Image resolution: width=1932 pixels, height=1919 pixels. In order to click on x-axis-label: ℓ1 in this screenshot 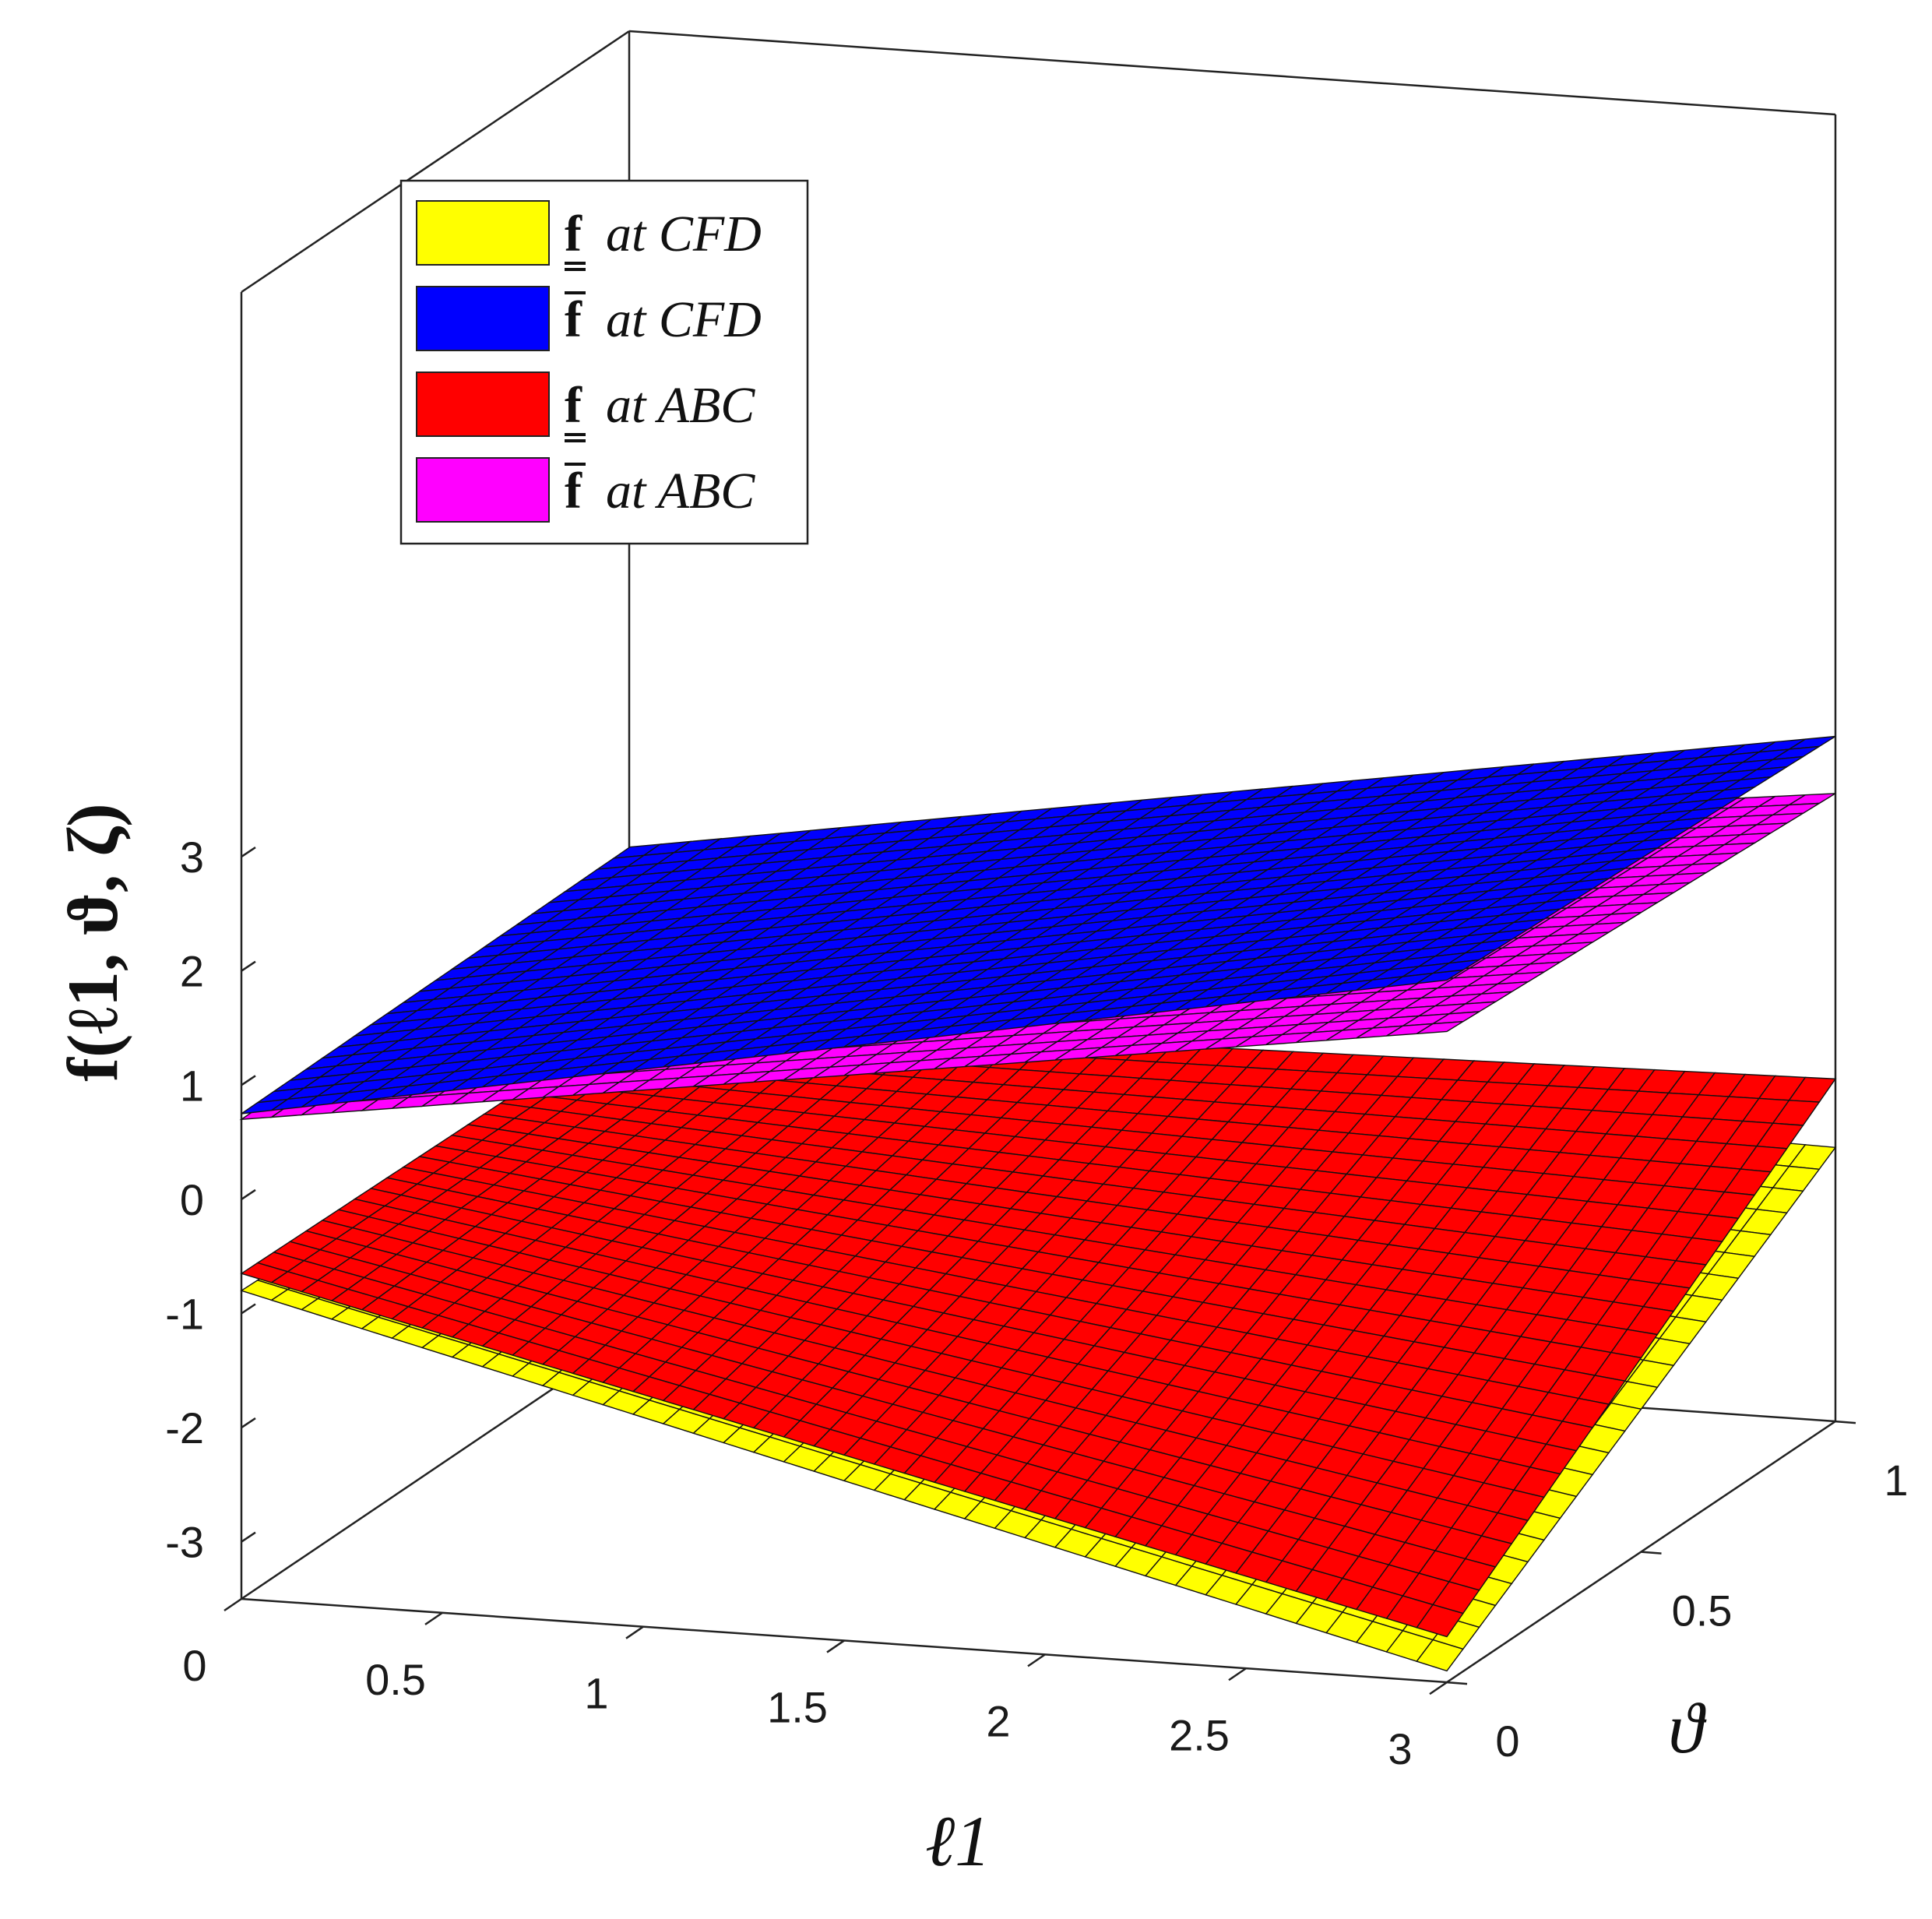, I will do `click(958, 1841)`.